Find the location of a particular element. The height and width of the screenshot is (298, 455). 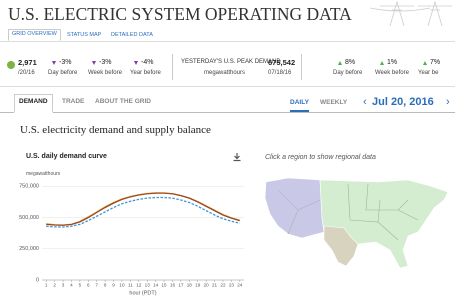

page-title: U.S. ELECTRIC SYSTEM OPERATING DATA is located at coordinates (180, 14).